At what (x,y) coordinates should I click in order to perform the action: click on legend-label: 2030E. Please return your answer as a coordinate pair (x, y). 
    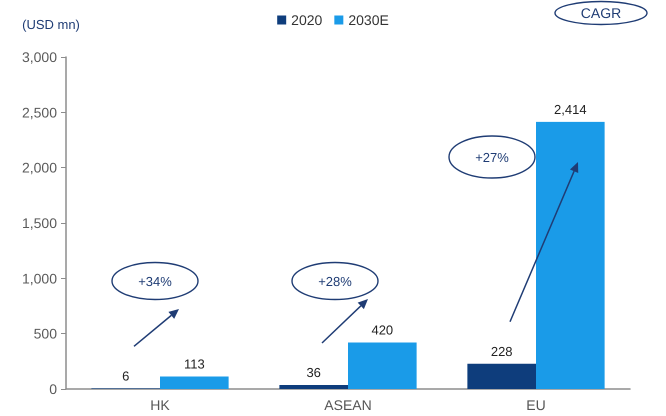
    Looking at the image, I should click on (368, 20).